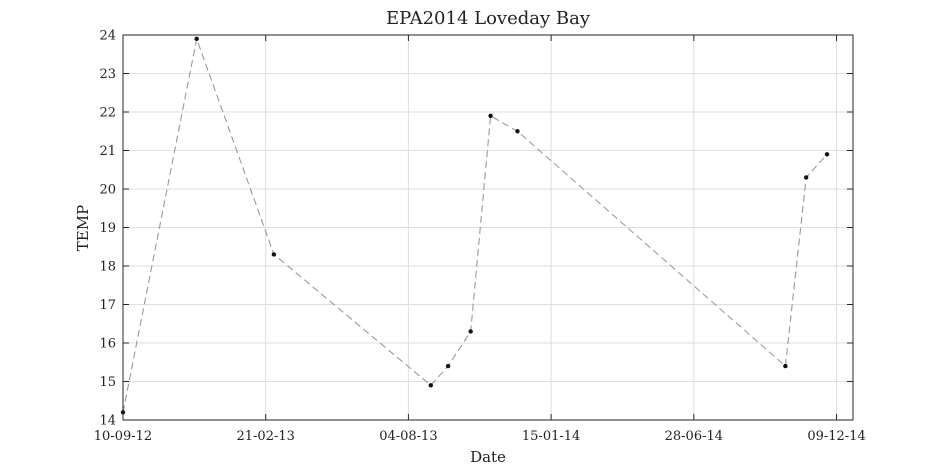 This screenshot has width=945, height=472. I want to click on y-tick-label: 14, so click(107, 421).